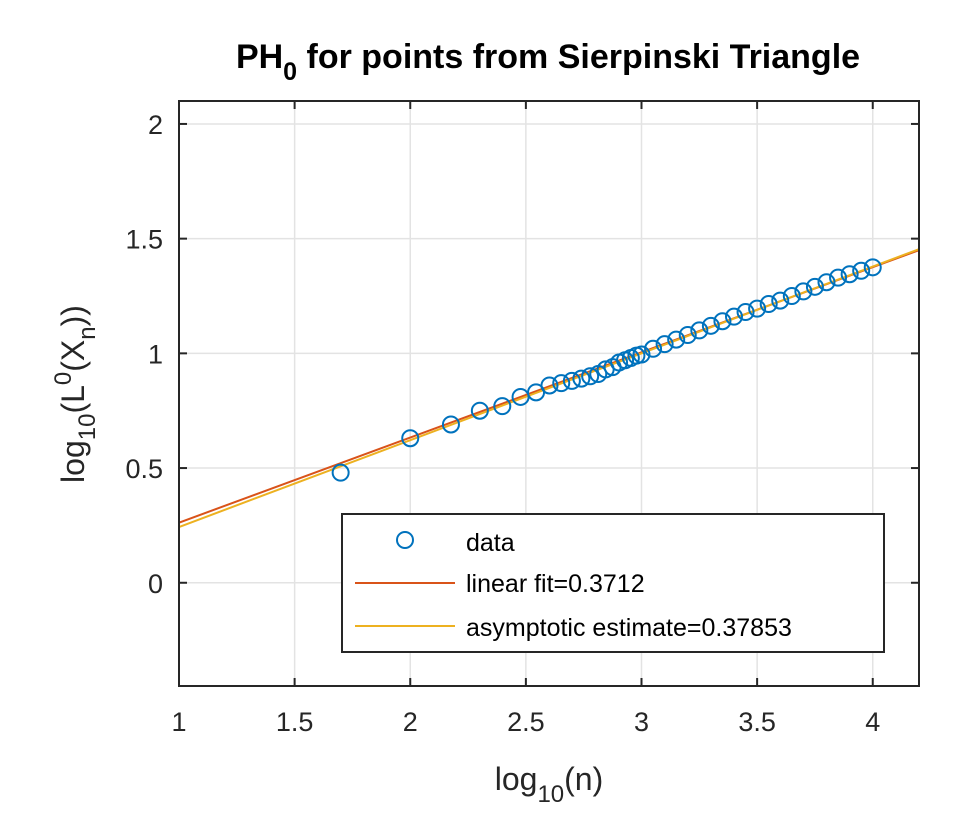  What do you see at coordinates (555, 584) in the screenshot?
I see `legend-label-linear-fit: linear fit=0.3712` at bounding box center [555, 584].